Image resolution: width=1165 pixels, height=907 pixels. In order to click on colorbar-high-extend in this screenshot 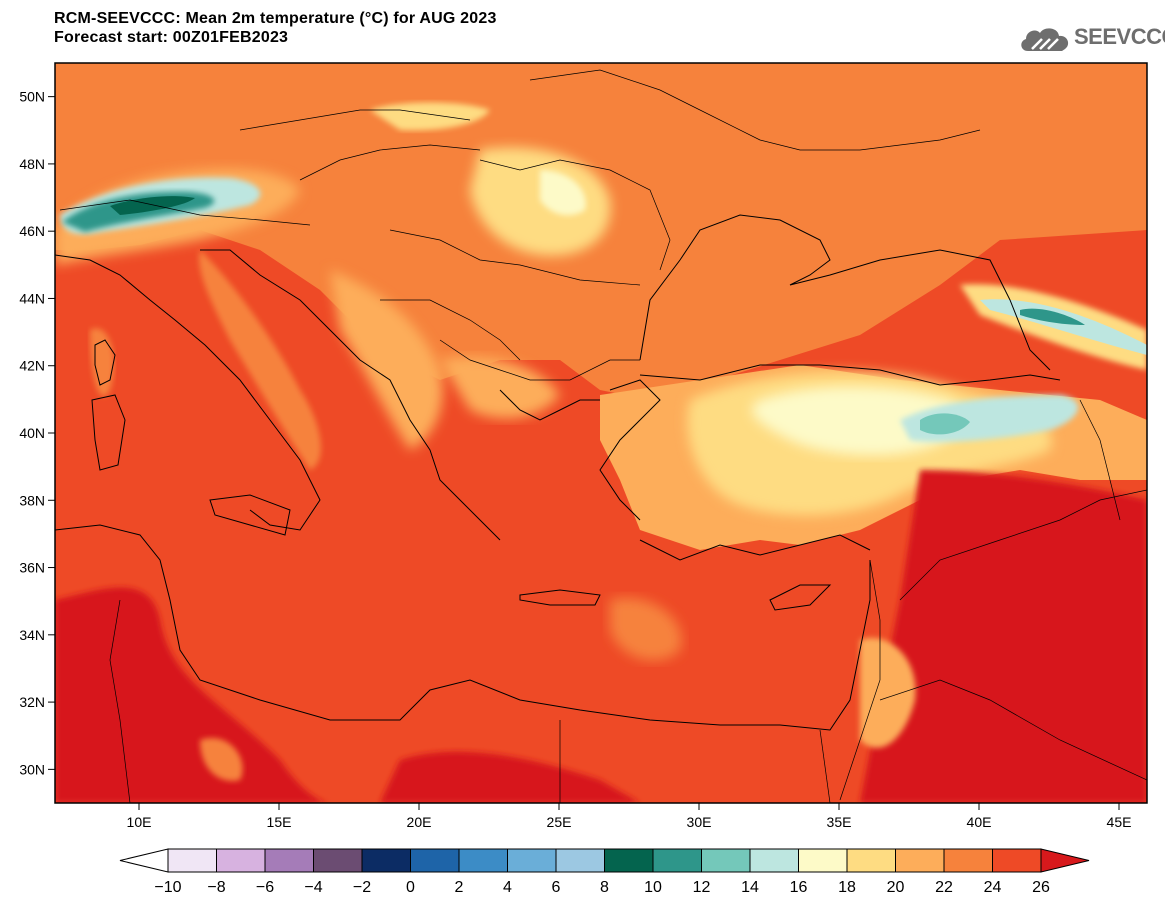, I will do `click(1065, 860)`.